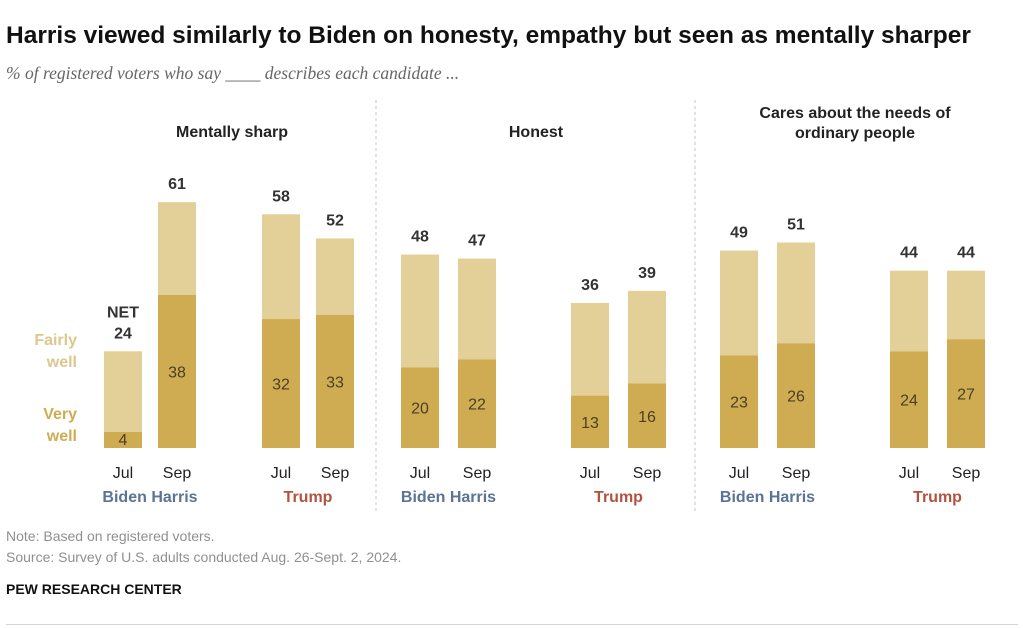 The height and width of the screenshot is (628, 1023). Describe the element at coordinates (110, 536) in the screenshot. I see `chart-note: Note: Based on registered voters.` at that location.